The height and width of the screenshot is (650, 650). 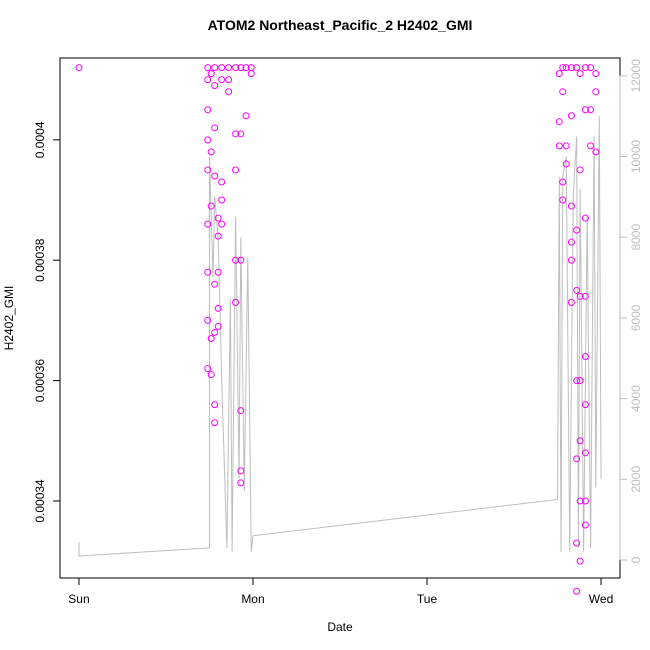 What do you see at coordinates (636, 76) in the screenshot?
I see `y2-tick-label: 12000` at bounding box center [636, 76].